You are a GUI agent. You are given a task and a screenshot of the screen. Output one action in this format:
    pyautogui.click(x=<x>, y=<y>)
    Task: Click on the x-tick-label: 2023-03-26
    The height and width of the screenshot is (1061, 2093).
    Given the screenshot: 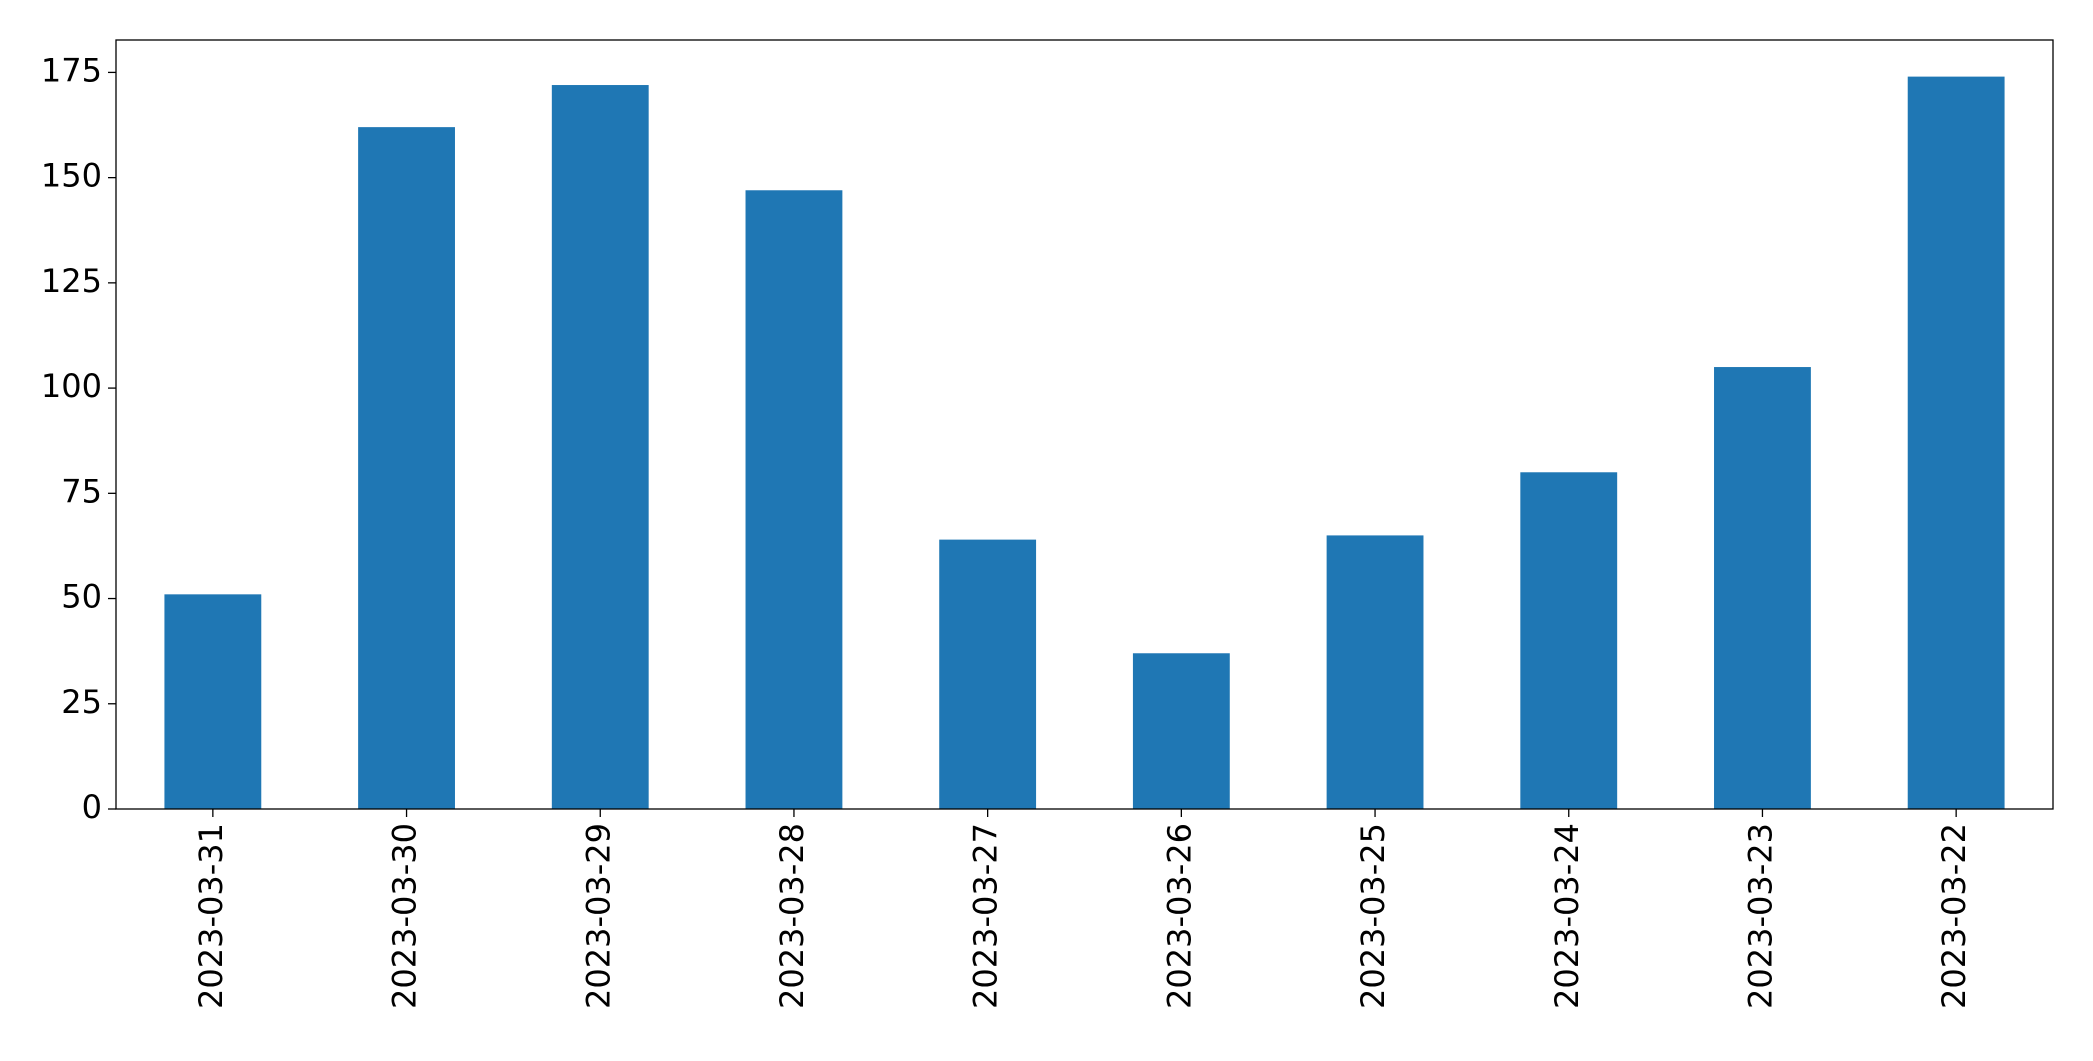 What is the action you would take?
    pyautogui.click(x=1179, y=916)
    